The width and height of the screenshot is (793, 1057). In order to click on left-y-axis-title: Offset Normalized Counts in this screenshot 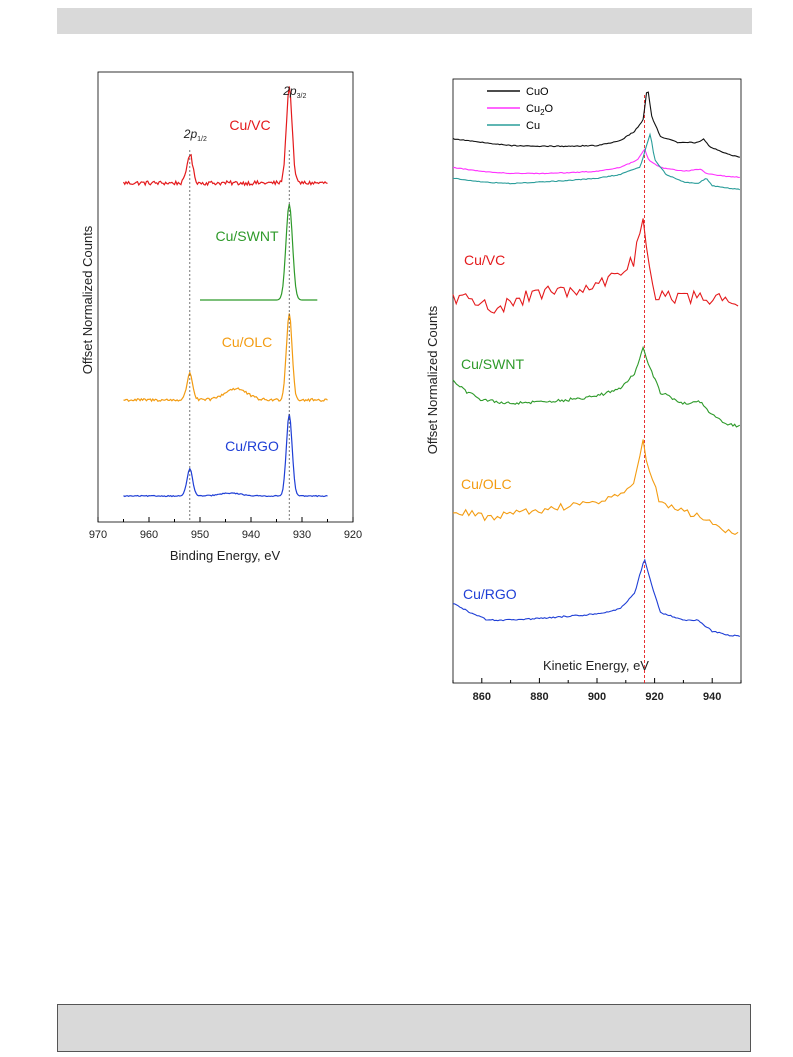, I will do `click(87, 299)`.